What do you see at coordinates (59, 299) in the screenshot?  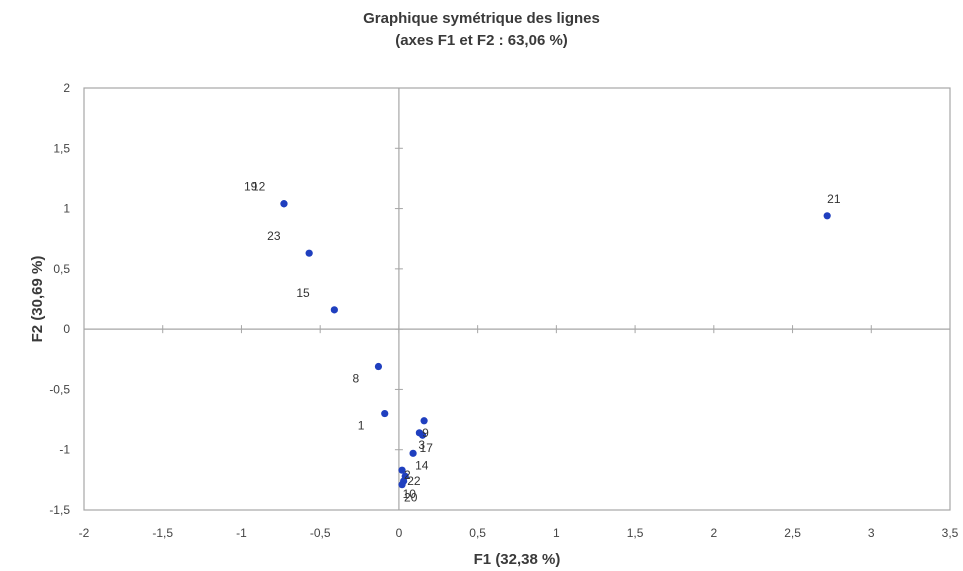 I see `y-tick-labels: -1,5 -1 -0,5 0 0,5 1 1,5 2` at bounding box center [59, 299].